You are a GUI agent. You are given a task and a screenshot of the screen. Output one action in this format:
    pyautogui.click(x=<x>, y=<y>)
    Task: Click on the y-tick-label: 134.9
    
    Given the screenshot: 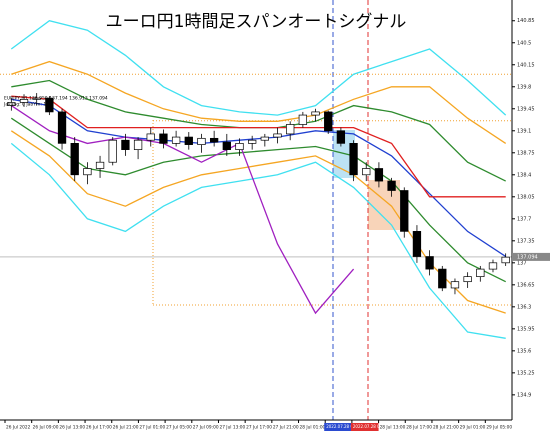 What is the action you would take?
    pyautogui.click(x=524, y=395)
    